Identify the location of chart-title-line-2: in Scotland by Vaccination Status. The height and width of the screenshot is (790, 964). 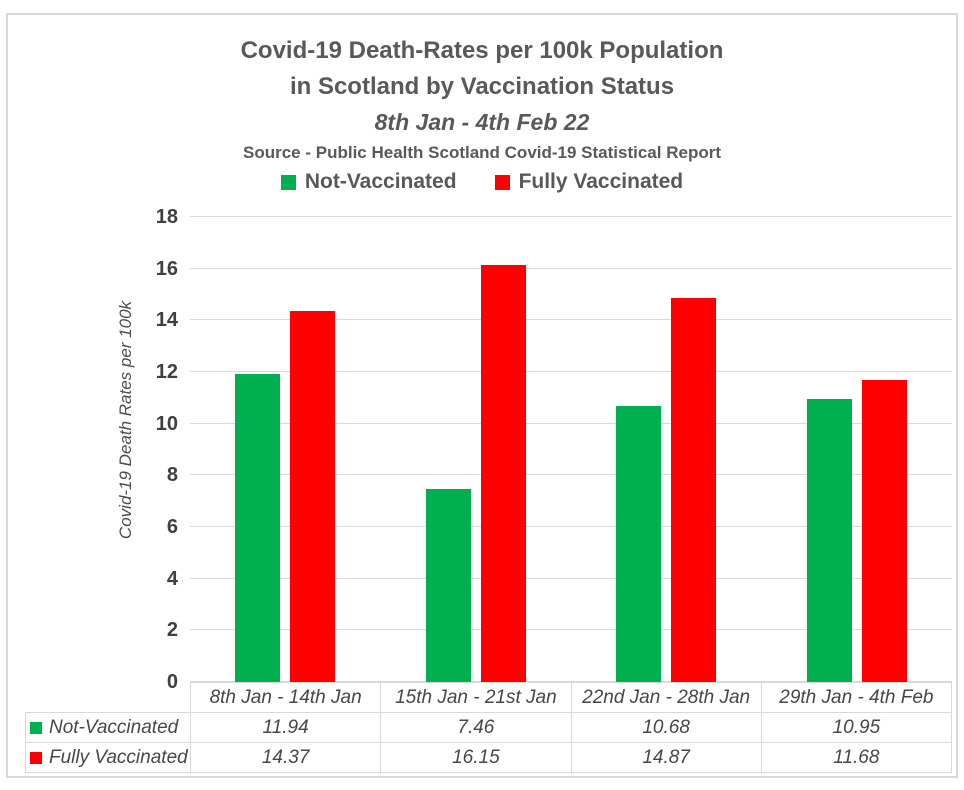
(482, 86).